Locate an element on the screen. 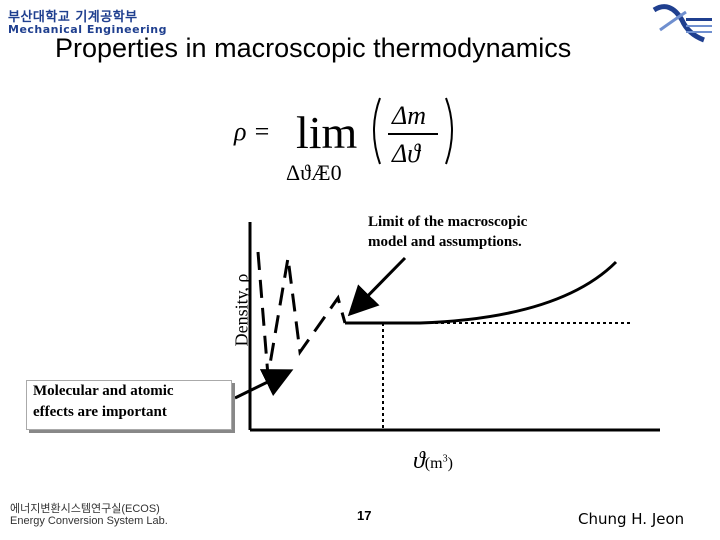 Image resolution: width=720 pixels, height=540 pixels. equation-lim: lim is located at coordinates (327, 132).